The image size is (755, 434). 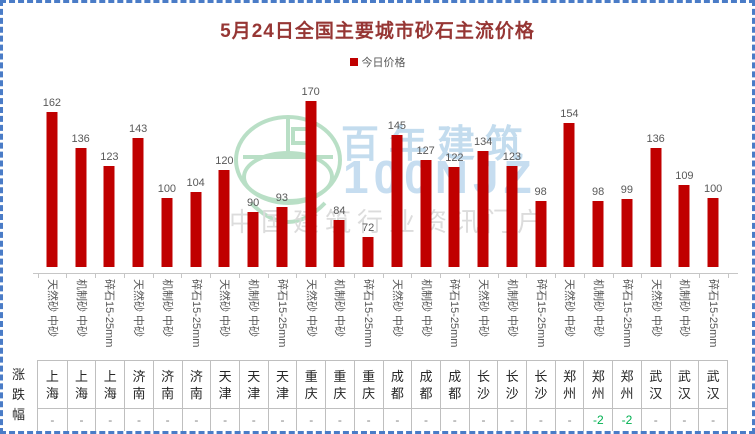 I want to click on legend-marker-icon, so click(x=353, y=62).